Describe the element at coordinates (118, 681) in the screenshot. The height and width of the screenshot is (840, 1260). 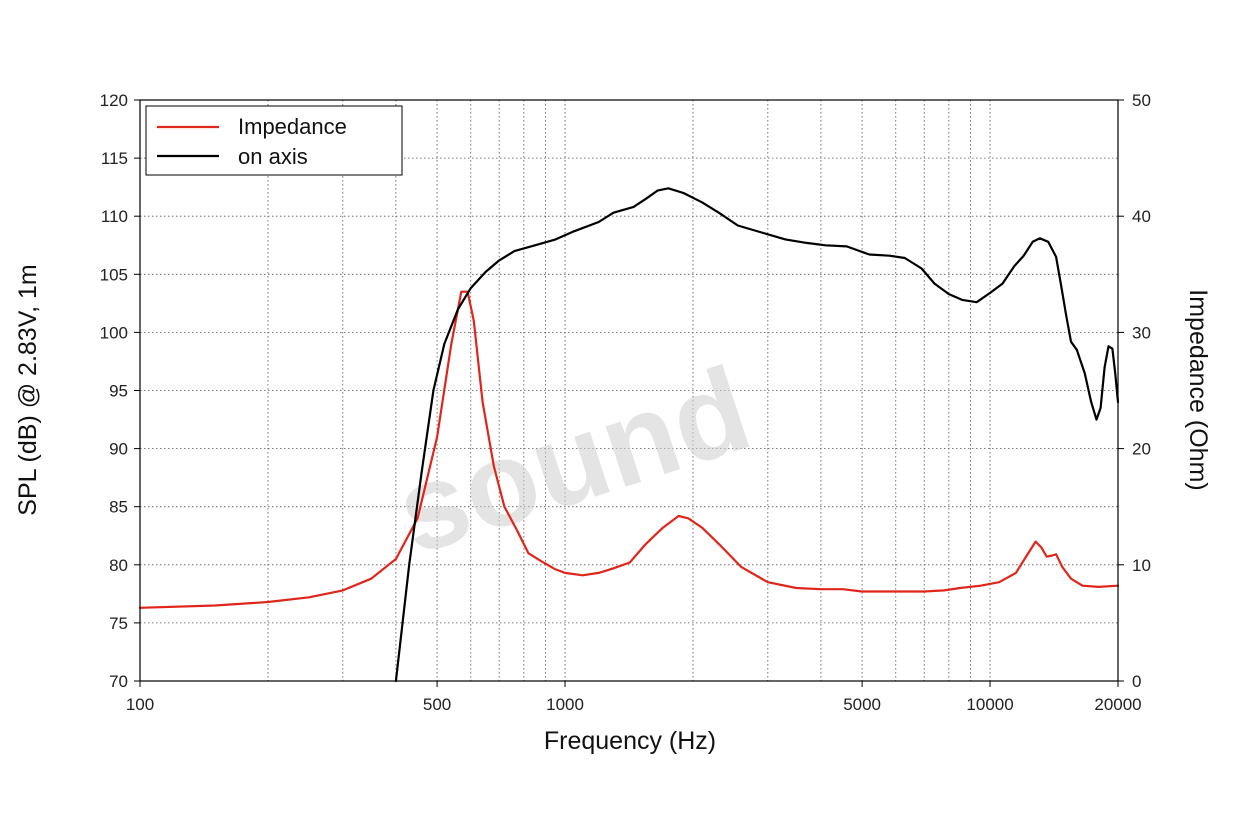
I see `left-tick-label: 70` at that location.